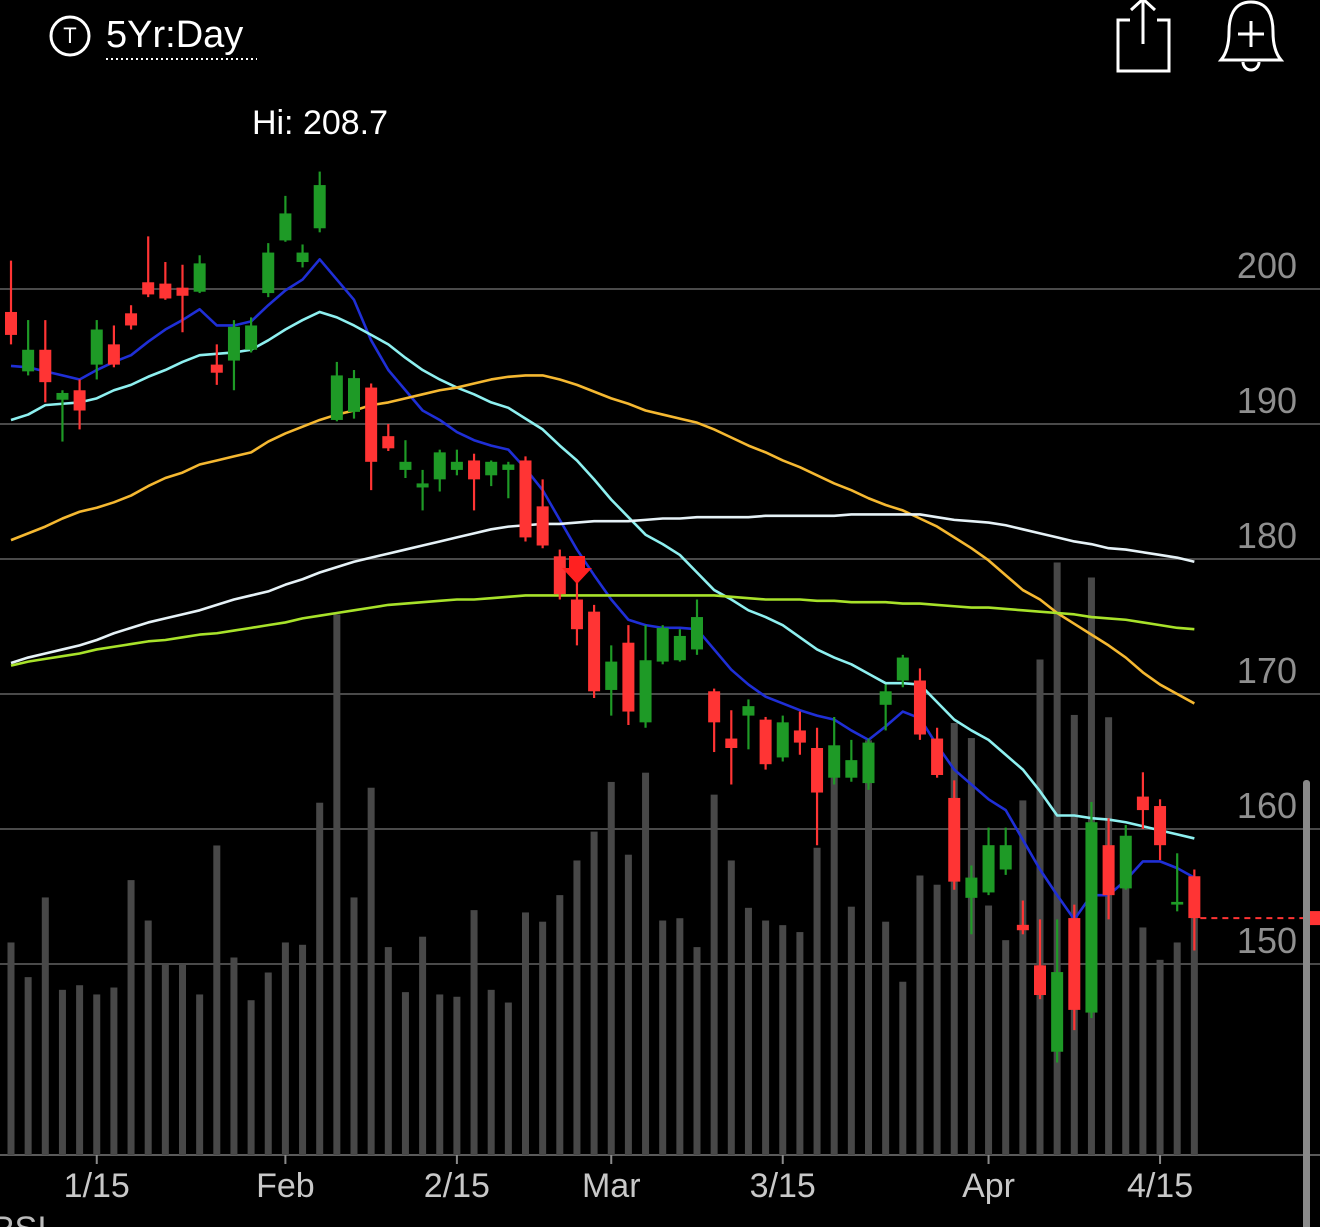  I want to click on y-tick-label: 200, so click(1267, 265).